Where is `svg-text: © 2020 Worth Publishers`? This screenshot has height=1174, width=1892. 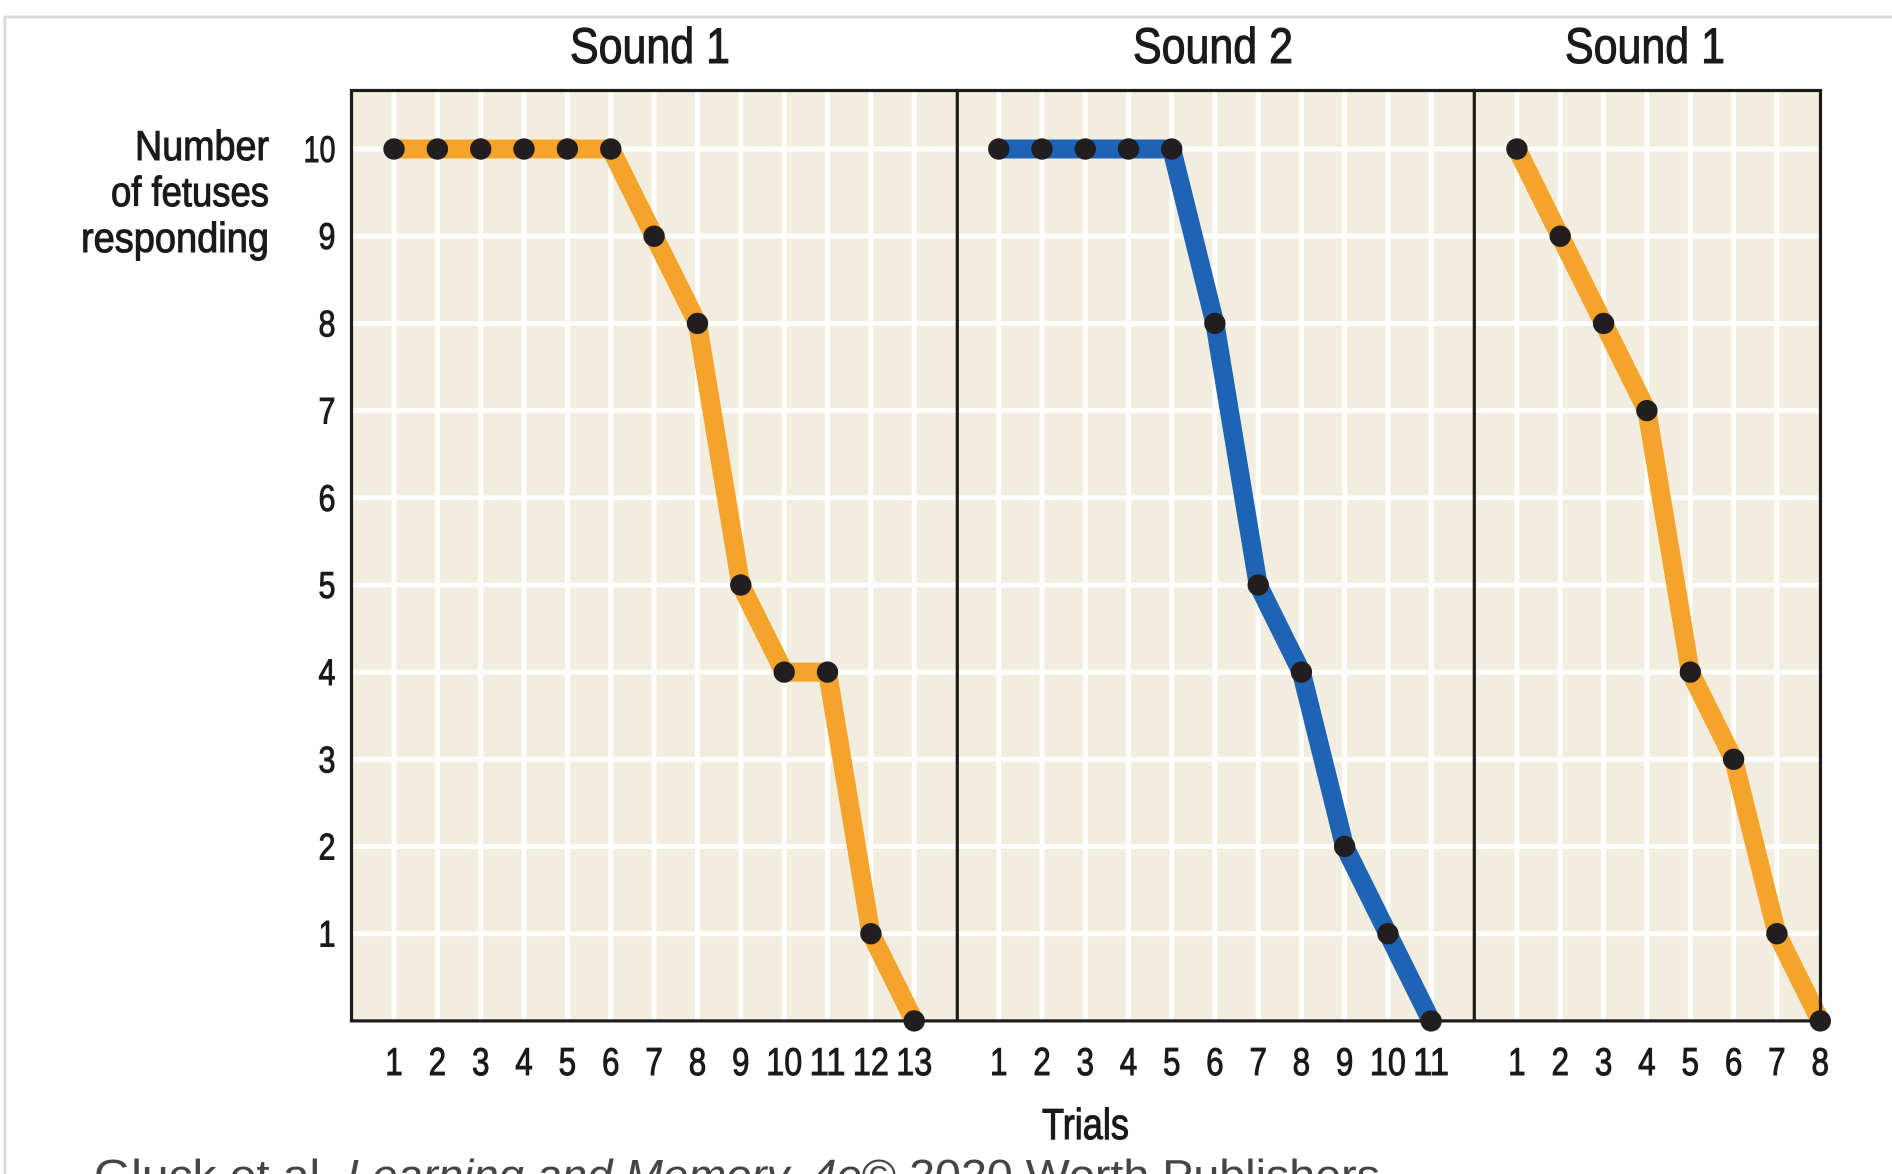 svg-text: © 2020 Worth Publishers is located at coordinates (1121, 1162).